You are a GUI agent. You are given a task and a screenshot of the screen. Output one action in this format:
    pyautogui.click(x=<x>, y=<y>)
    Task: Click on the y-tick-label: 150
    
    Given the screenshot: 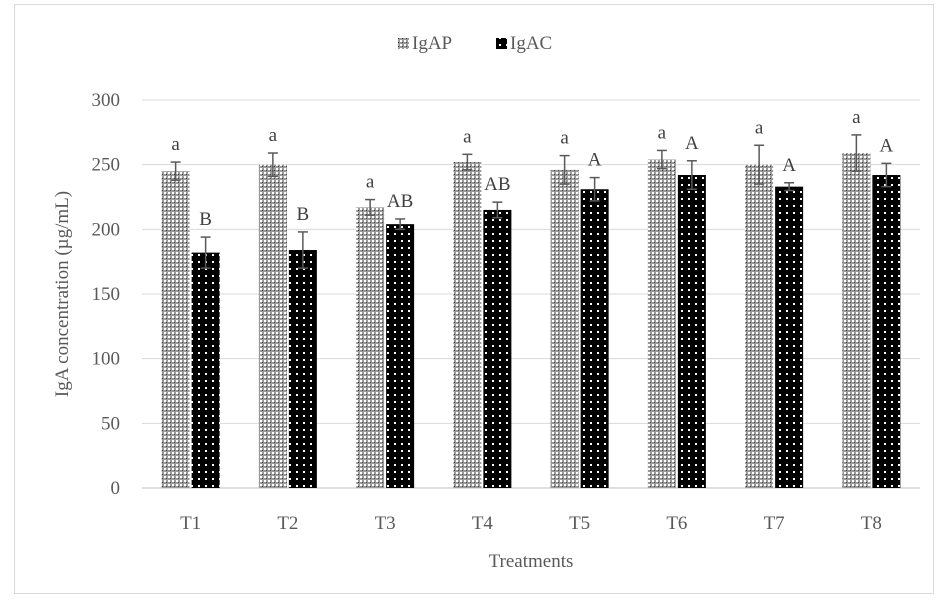 What is the action you would take?
    pyautogui.click(x=106, y=294)
    